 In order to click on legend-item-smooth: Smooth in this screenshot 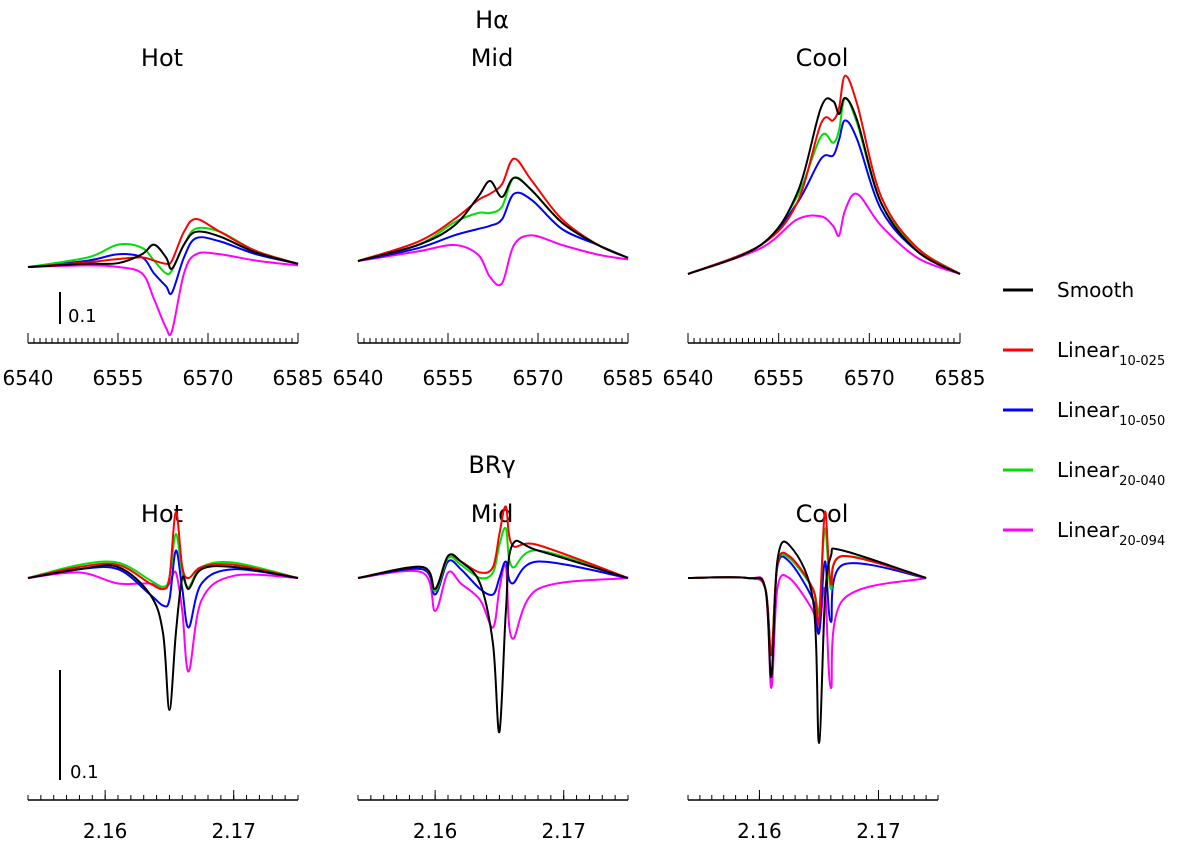, I will do `click(1068, 290)`.